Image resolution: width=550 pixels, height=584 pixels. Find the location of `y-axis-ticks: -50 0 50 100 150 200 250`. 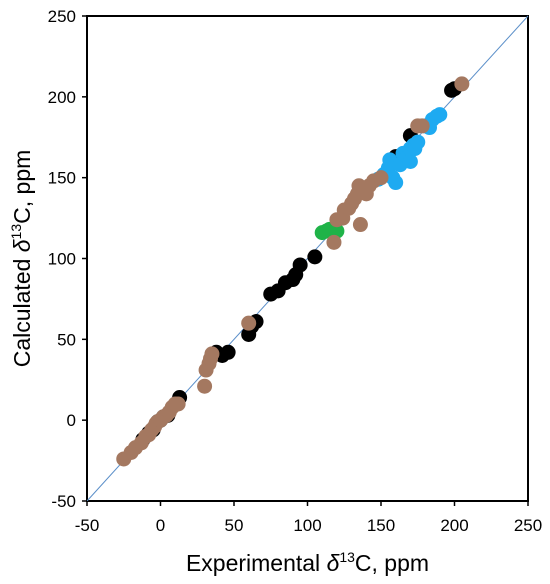

y-axis-ticks: -50 0 50 100 150 200 250 is located at coordinates (67, 259).